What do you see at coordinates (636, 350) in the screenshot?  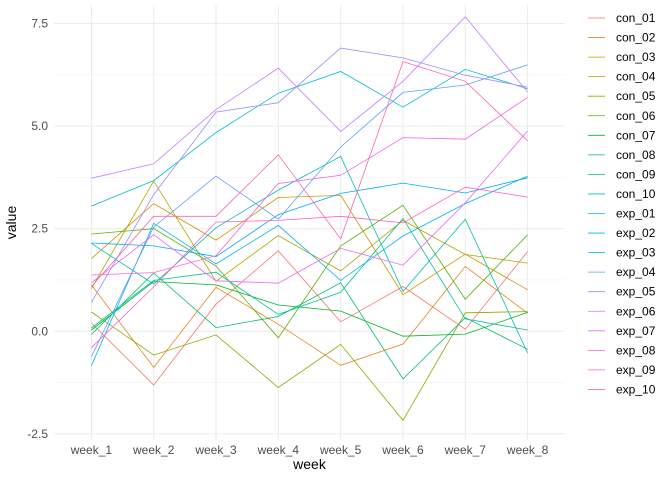 I see `legend-label: exp_08` at bounding box center [636, 350].